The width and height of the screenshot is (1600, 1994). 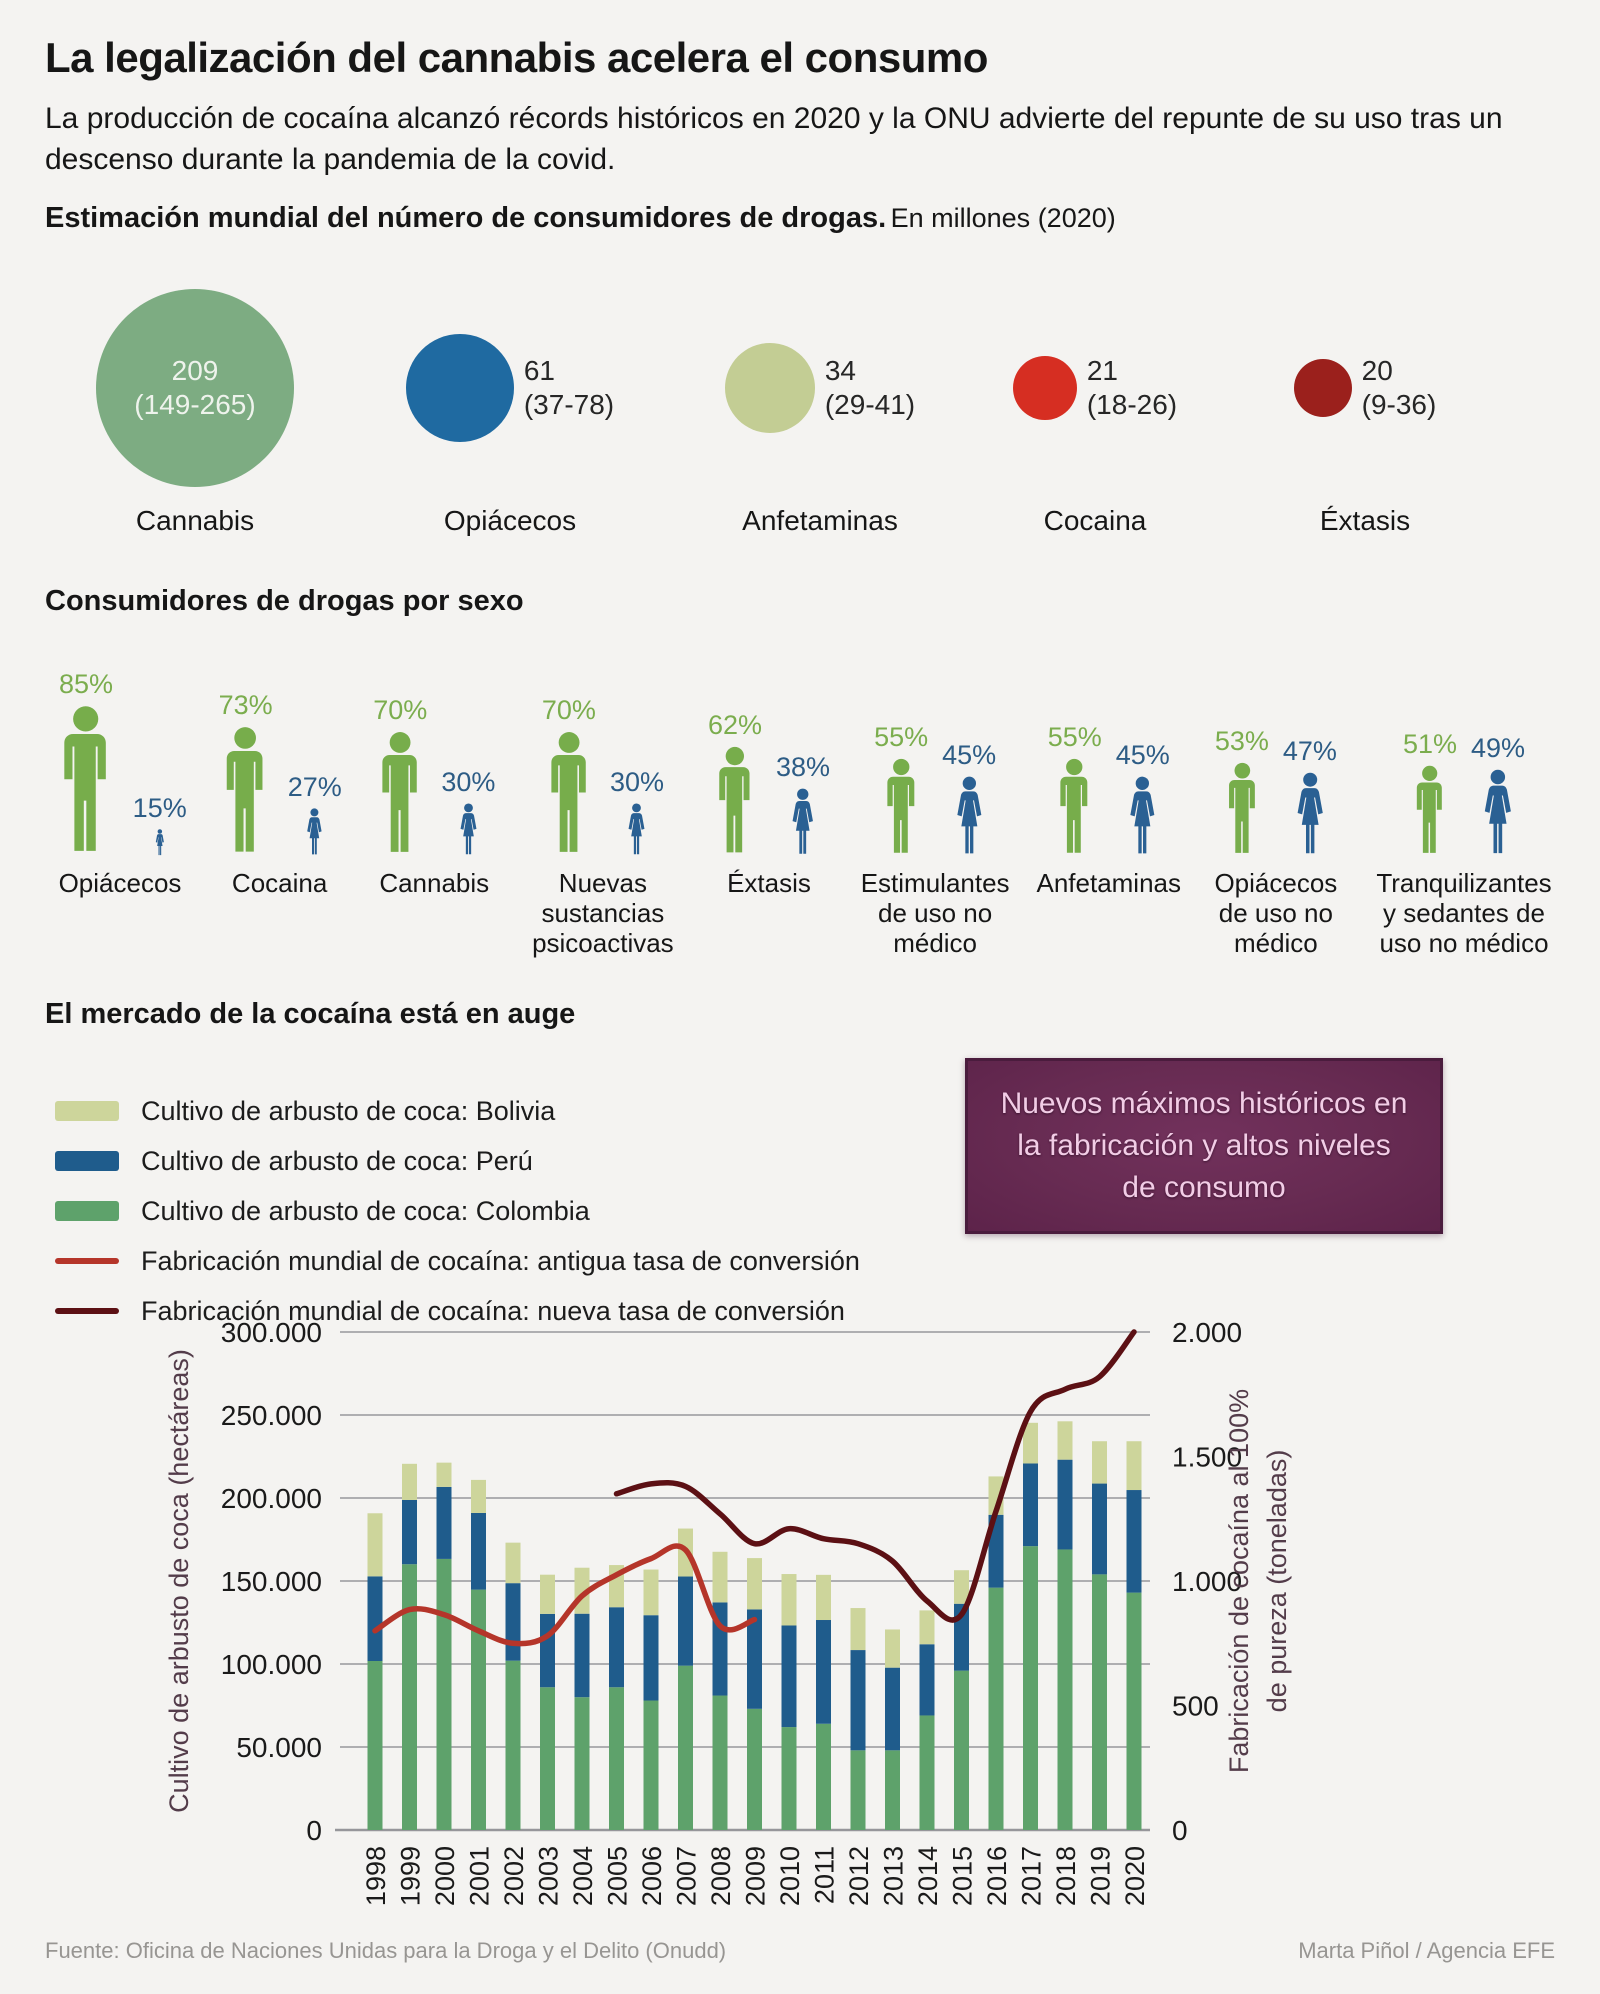 What do you see at coordinates (510, 520) in the screenshot?
I see `drug-label: Opiácecos` at bounding box center [510, 520].